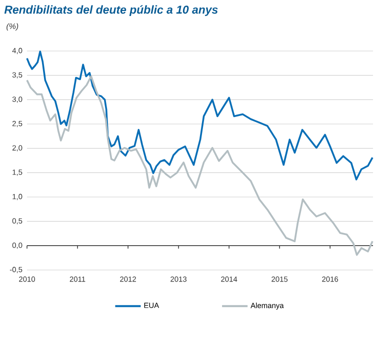 This screenshot has width=379, height=338. What do you see at coordinates (111, 10) in the screenshot?
I see `chart-title: Rendibilitats del deute públic a 10 anys` at bounding box center [111, 10].